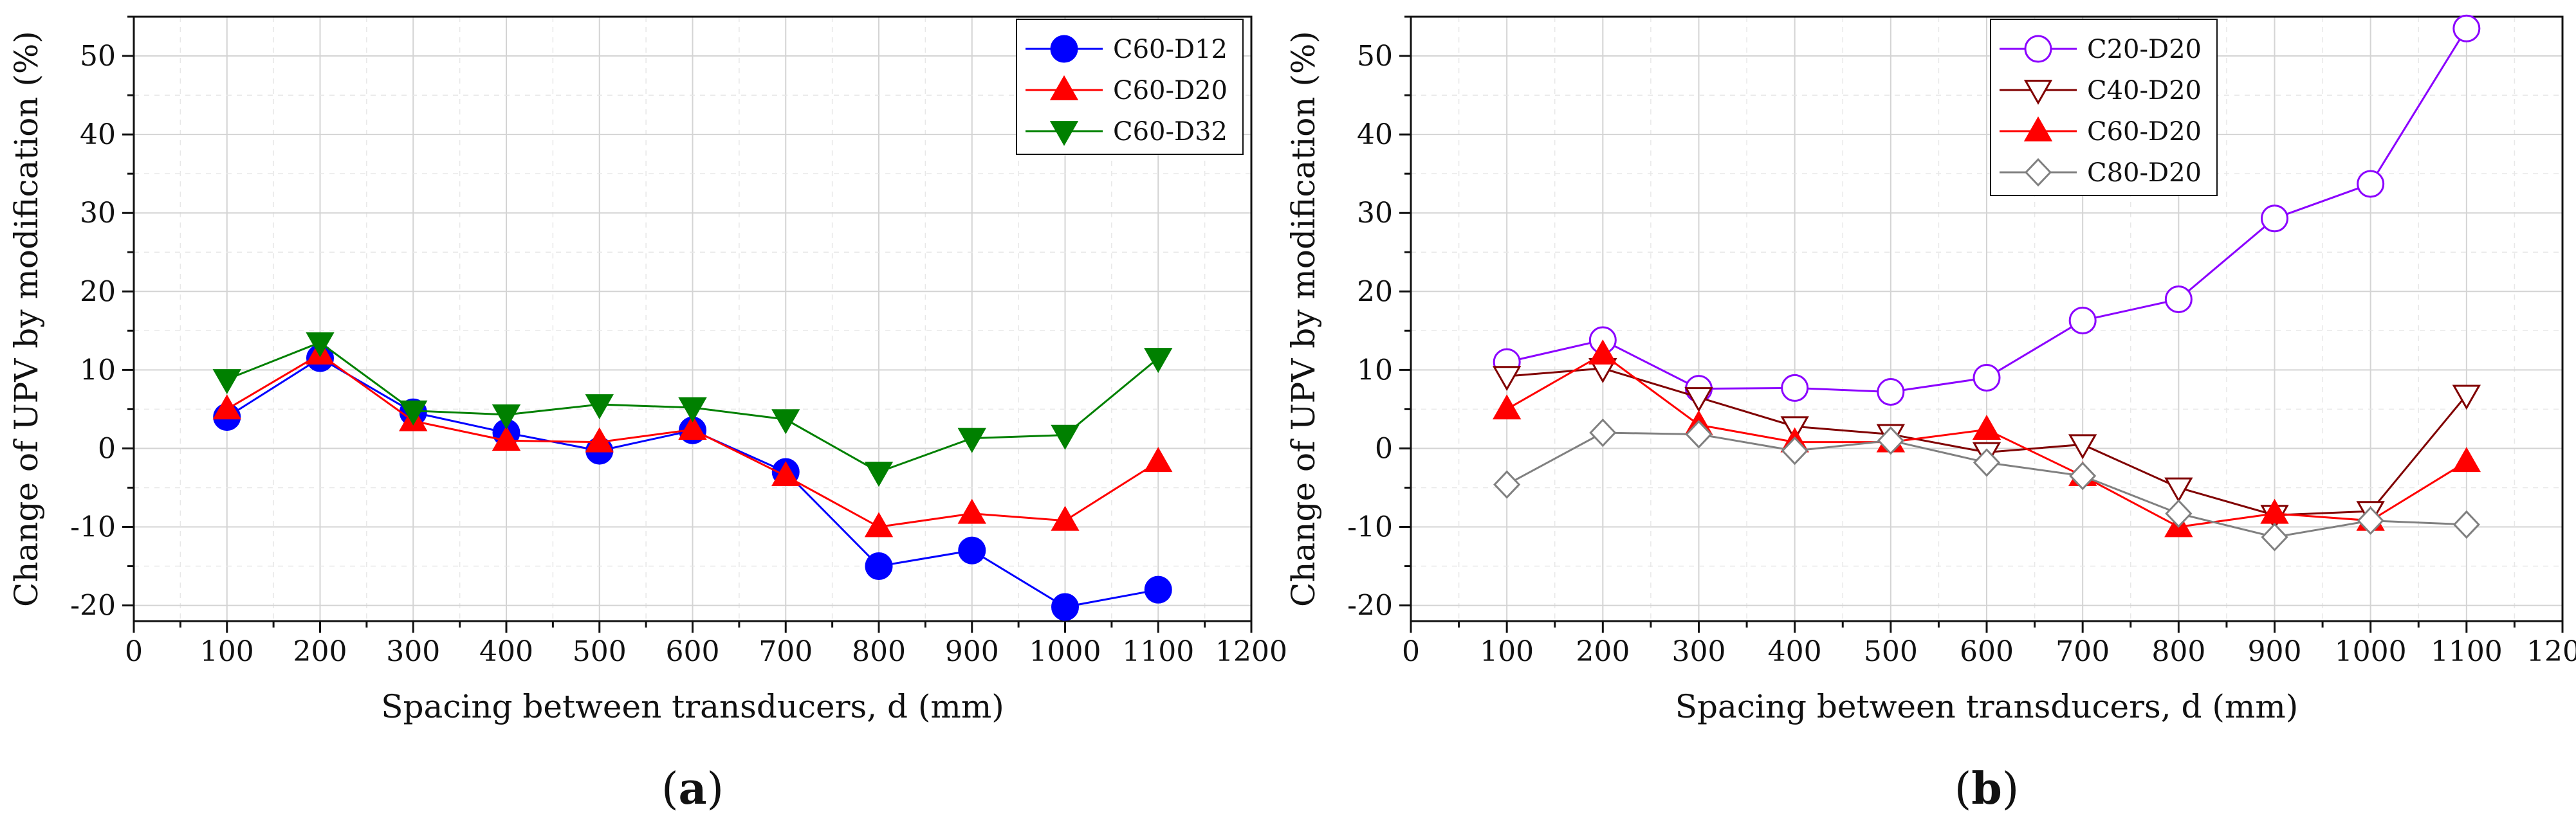 The height and width of the screenshot is (823, 2576). Describe the element at coordinates (98, 370) in the screenshot. I see `y-tick-label: 10` at that location.